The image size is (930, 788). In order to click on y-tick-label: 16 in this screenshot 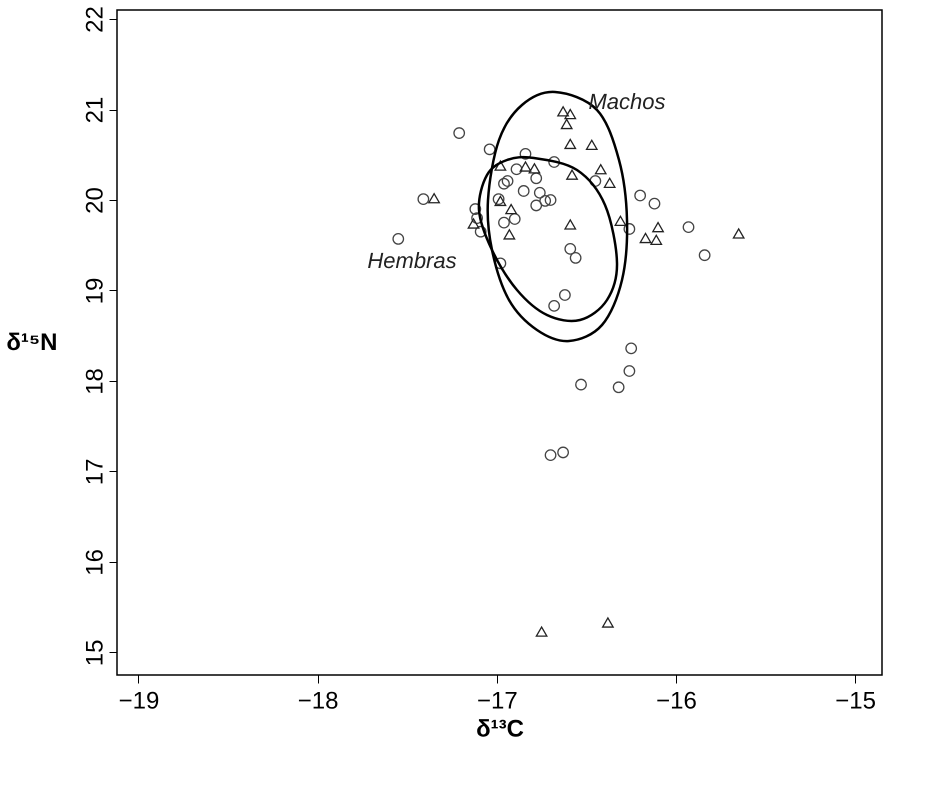, I will do `click(95, 562)`.